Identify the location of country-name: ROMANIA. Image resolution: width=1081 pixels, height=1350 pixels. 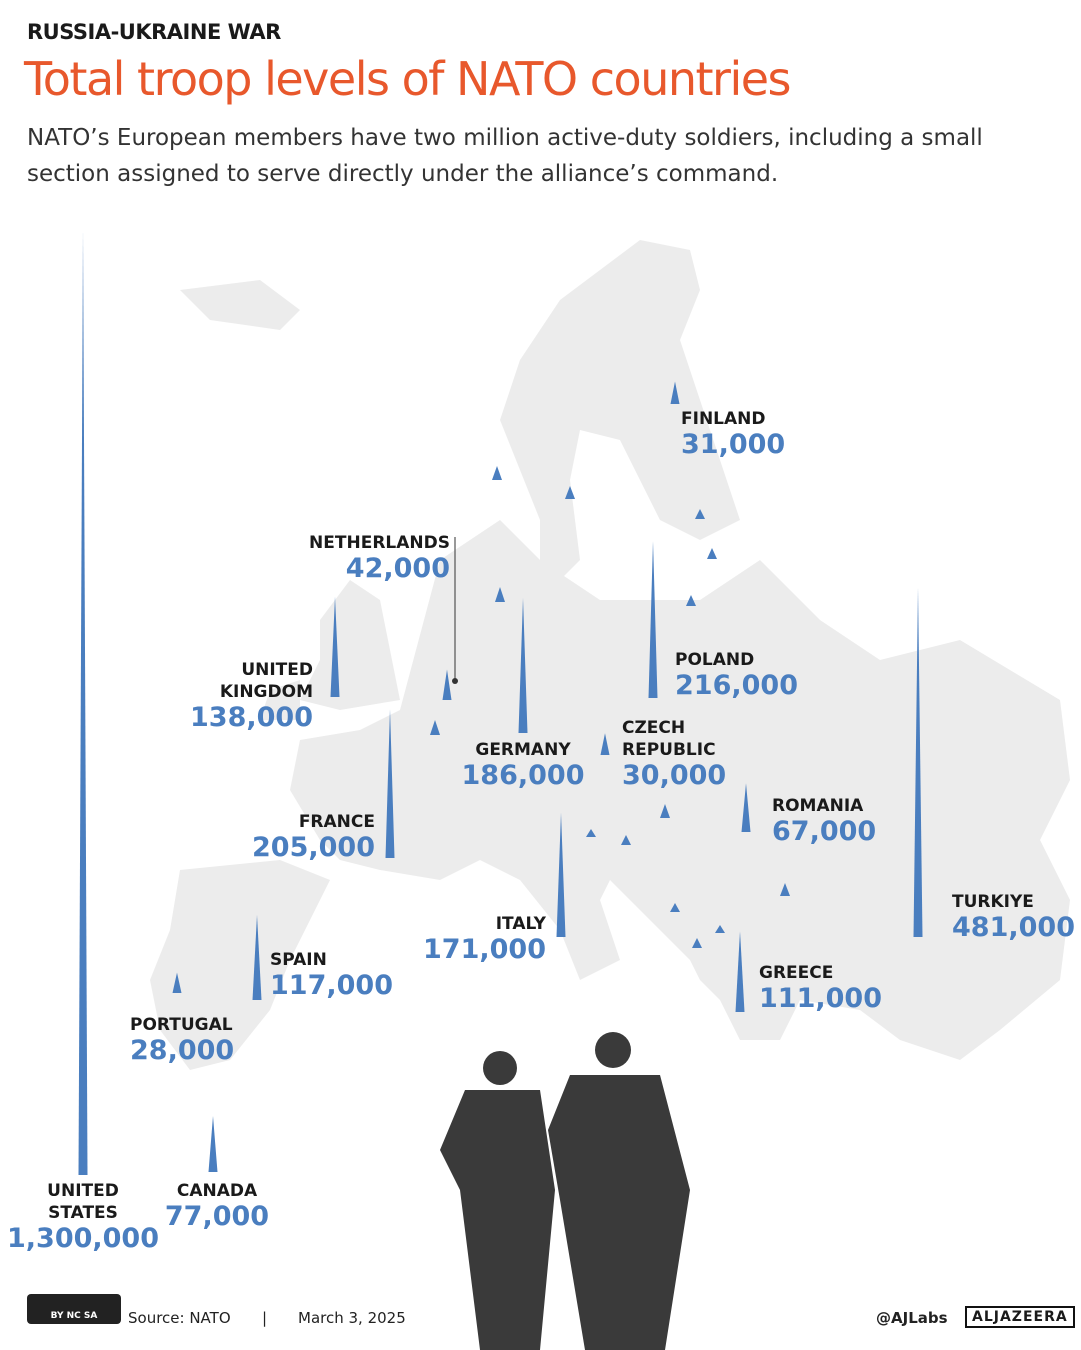
(818, 806).